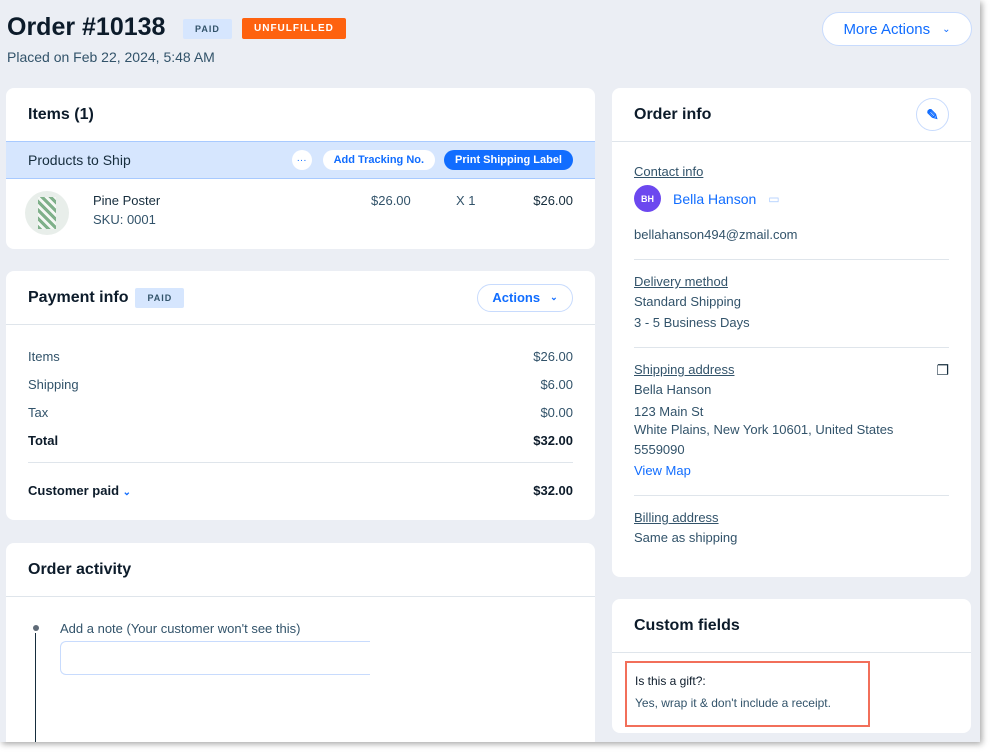 The image size is (992, 754). Describe the element at coordinates (160, 297) in the screenshot. I see `payment-paid-badge: PAID` at that location.